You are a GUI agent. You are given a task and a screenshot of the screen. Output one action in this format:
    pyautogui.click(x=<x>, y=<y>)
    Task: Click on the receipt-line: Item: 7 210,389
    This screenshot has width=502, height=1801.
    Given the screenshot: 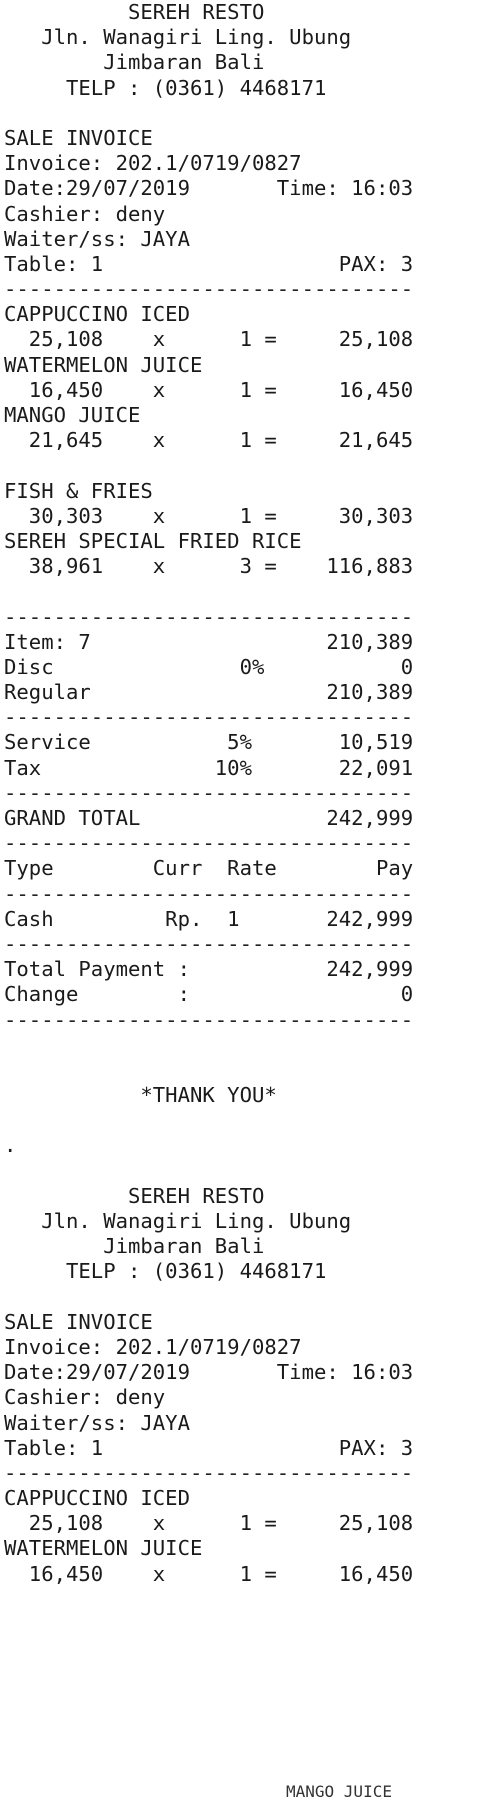 What is the action you would take?
    pyautogui.click(x=209, y=641)
    